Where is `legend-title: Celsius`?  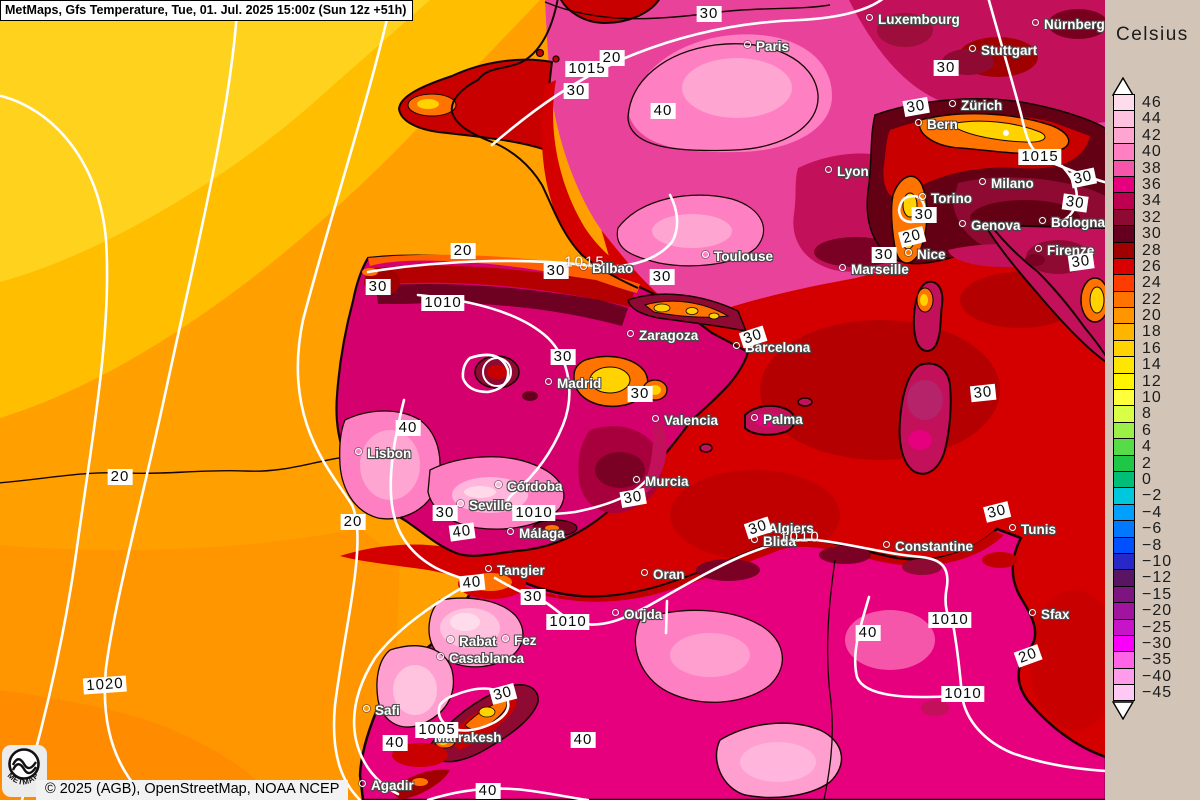
legend-title: Celsius is located at coordinates (1152, 34).